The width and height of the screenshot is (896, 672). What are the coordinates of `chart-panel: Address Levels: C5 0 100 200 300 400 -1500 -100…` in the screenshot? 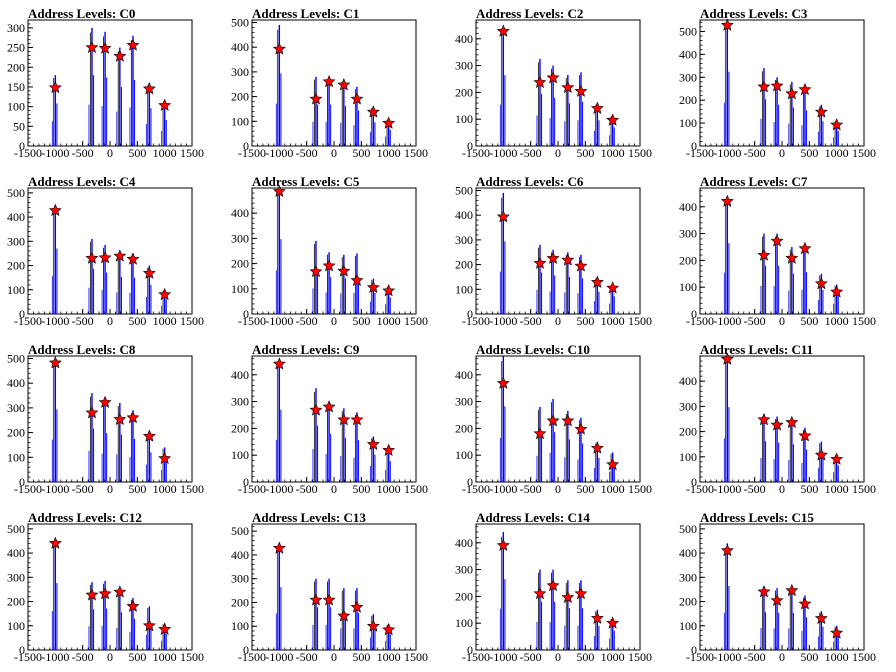 It's located at (336, 252).